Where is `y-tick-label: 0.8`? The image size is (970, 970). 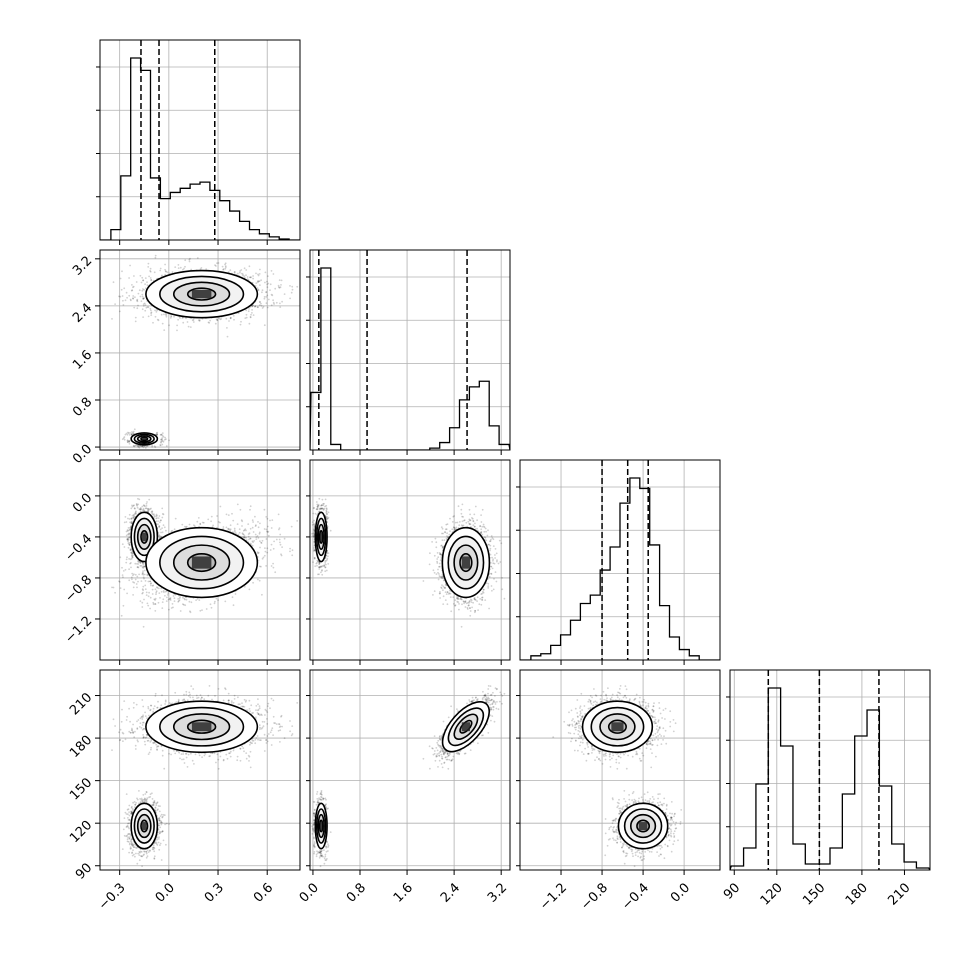
y-tick-label: 0.8 is located at coordinates (82, 407).